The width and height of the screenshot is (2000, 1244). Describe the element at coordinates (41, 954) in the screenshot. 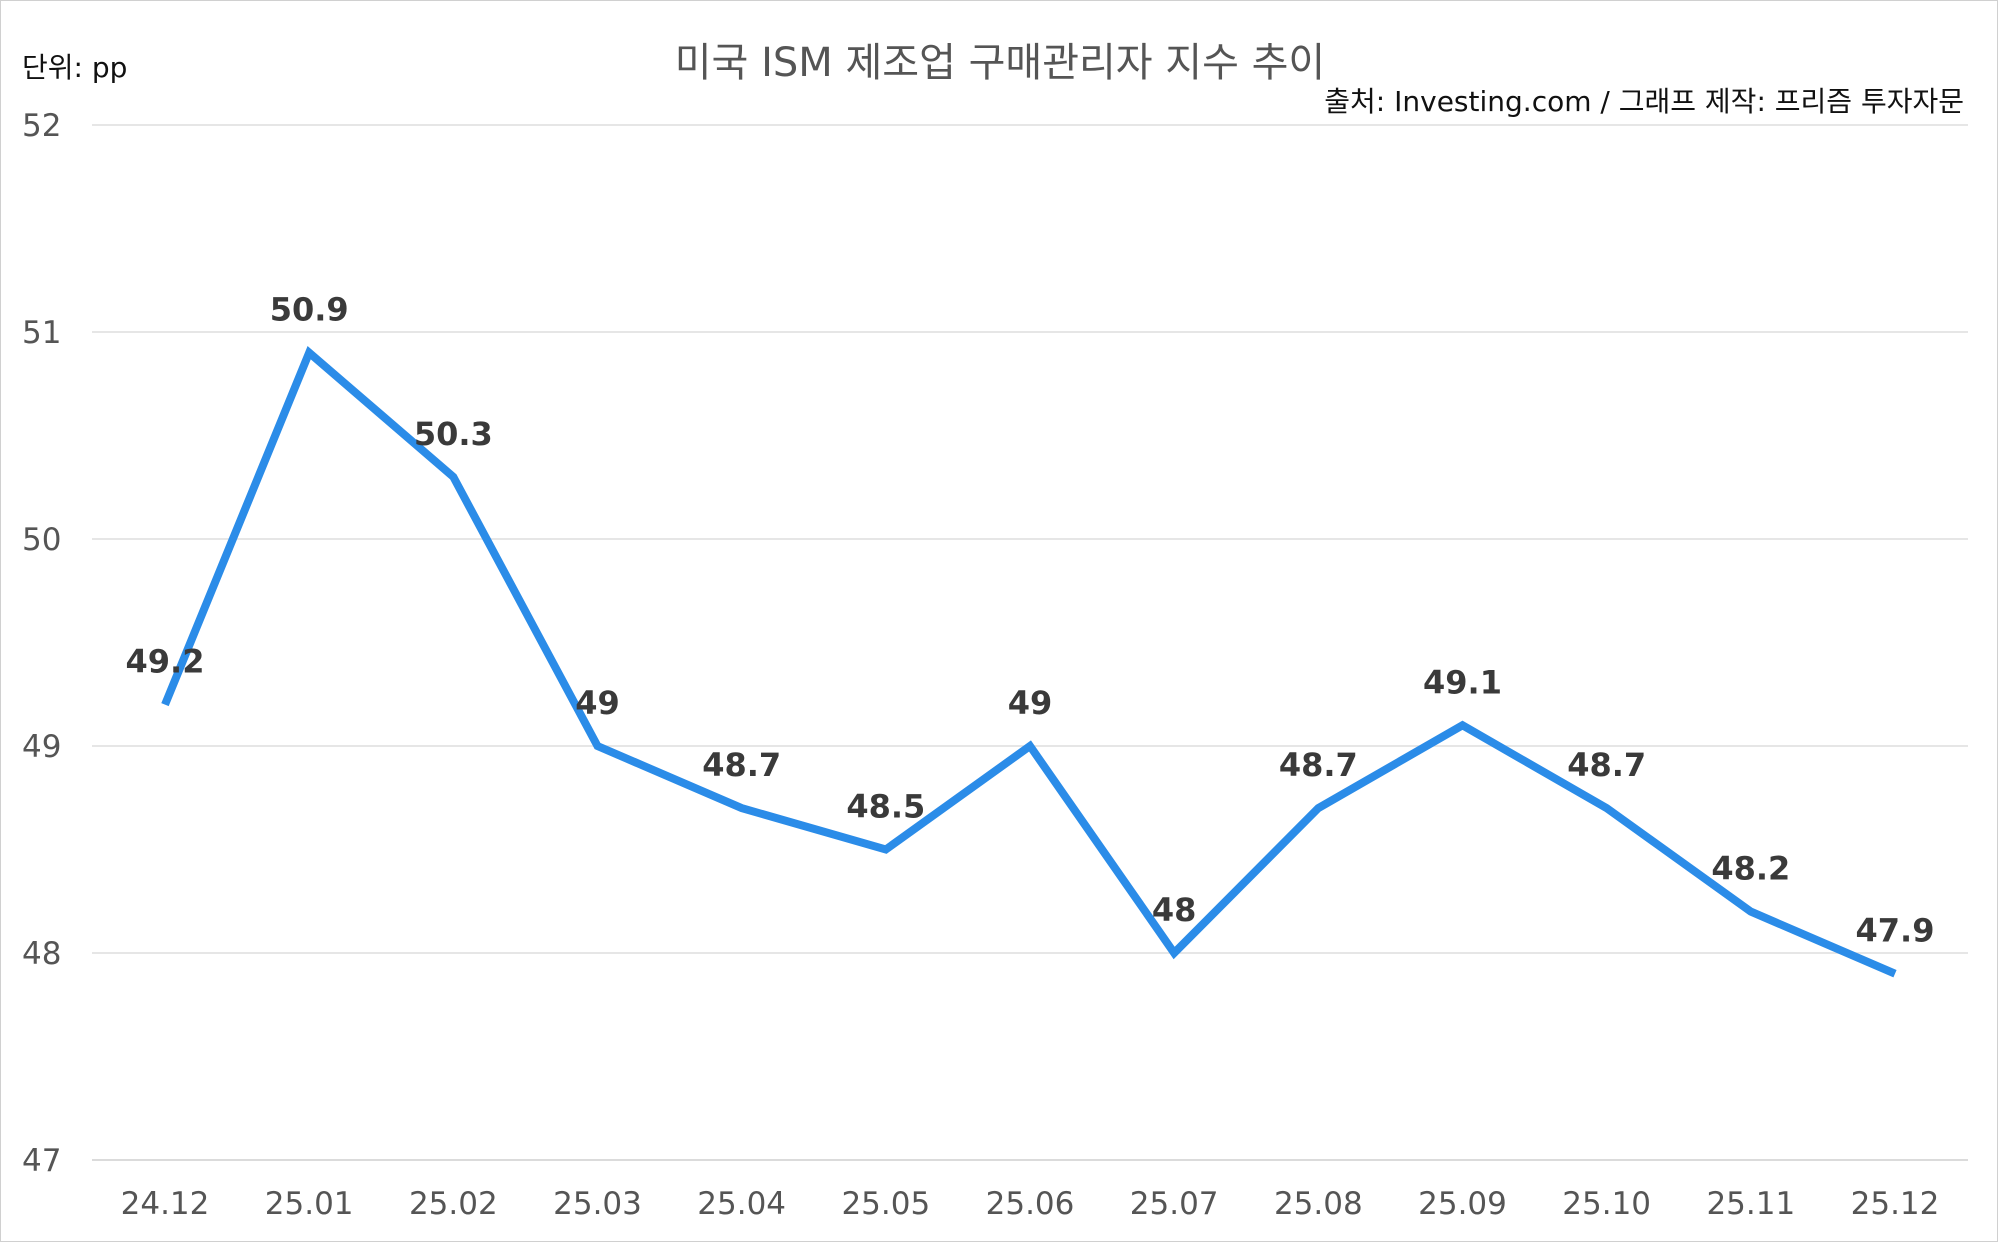

I see `y-tick-label: 48` at that location.